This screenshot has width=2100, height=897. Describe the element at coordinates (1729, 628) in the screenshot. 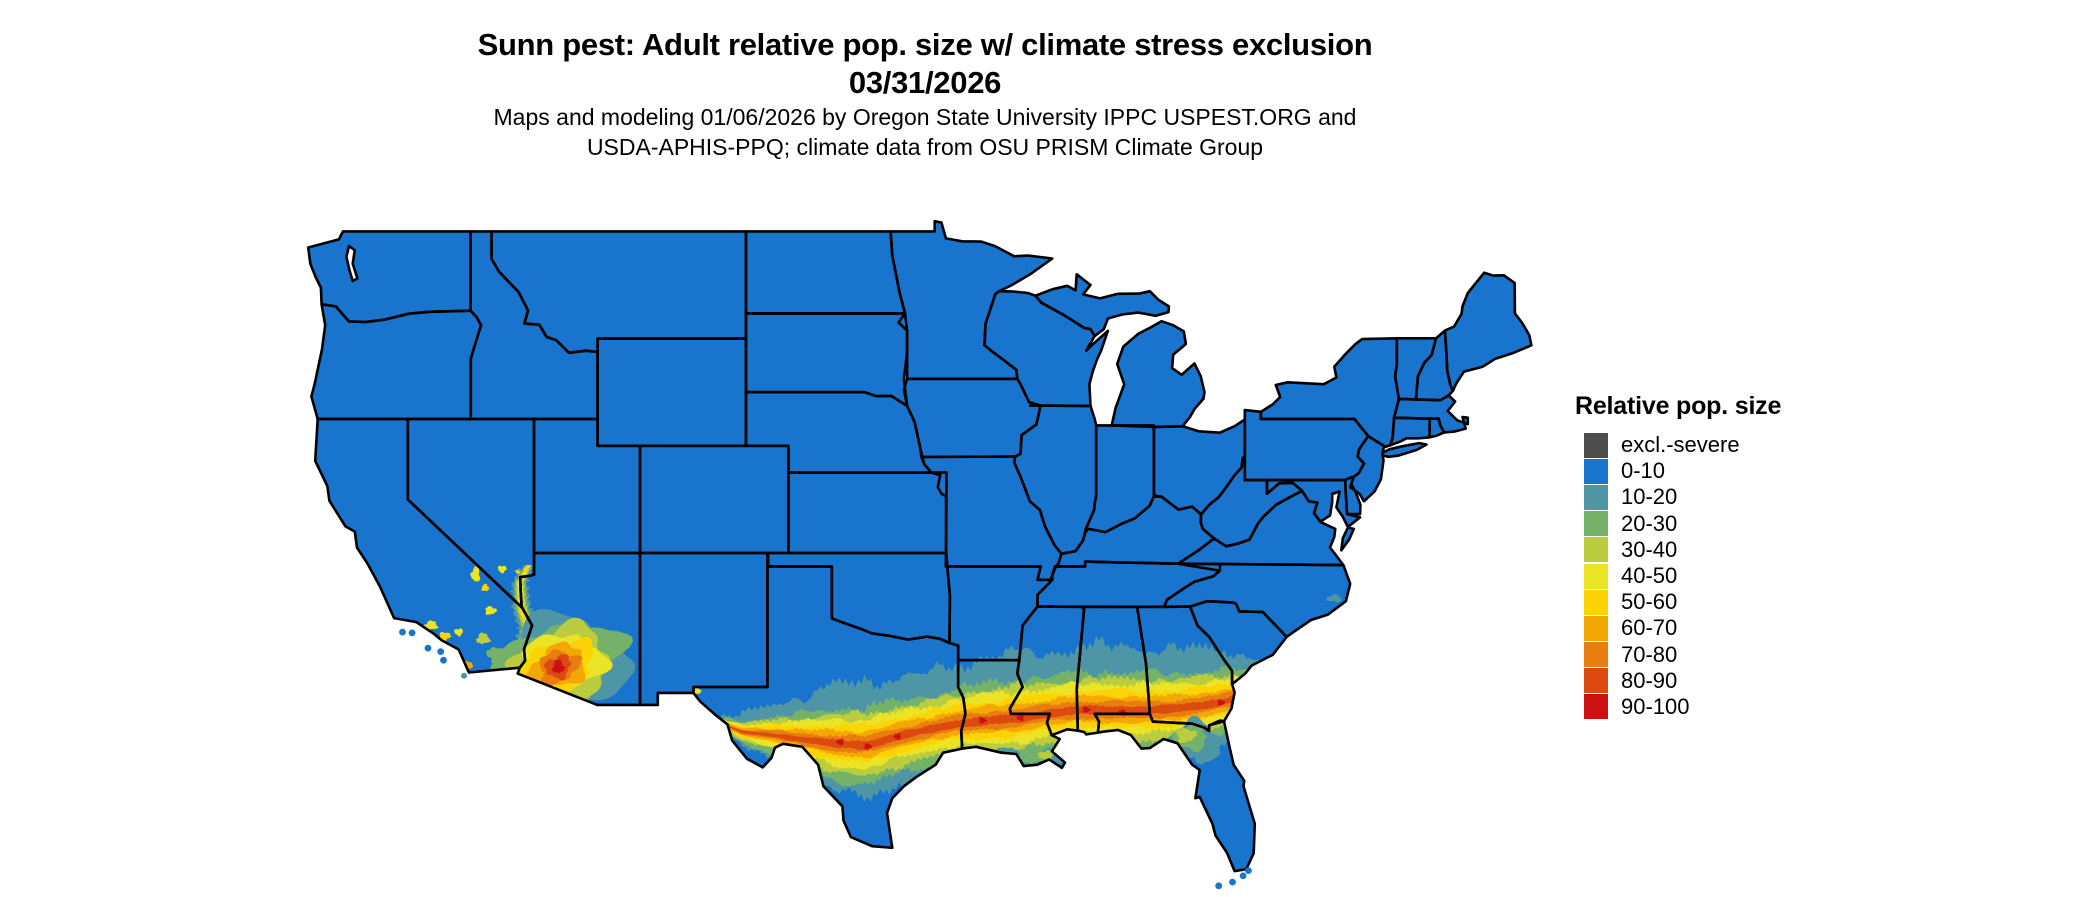

I see `legend-item: 60-70` at that location.